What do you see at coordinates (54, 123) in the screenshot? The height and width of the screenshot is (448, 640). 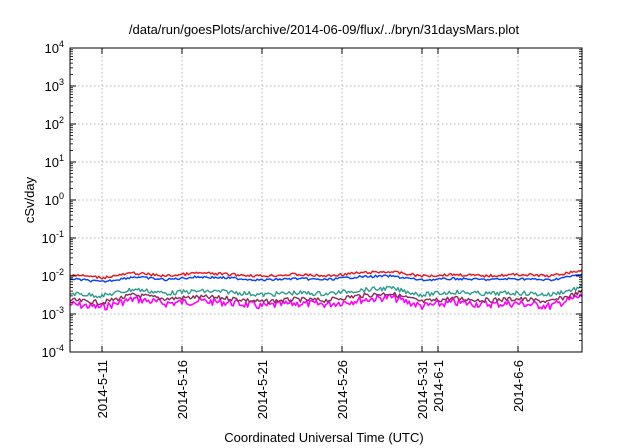 I see `y-tick-label: 10²` at bounding box center [54, 123].